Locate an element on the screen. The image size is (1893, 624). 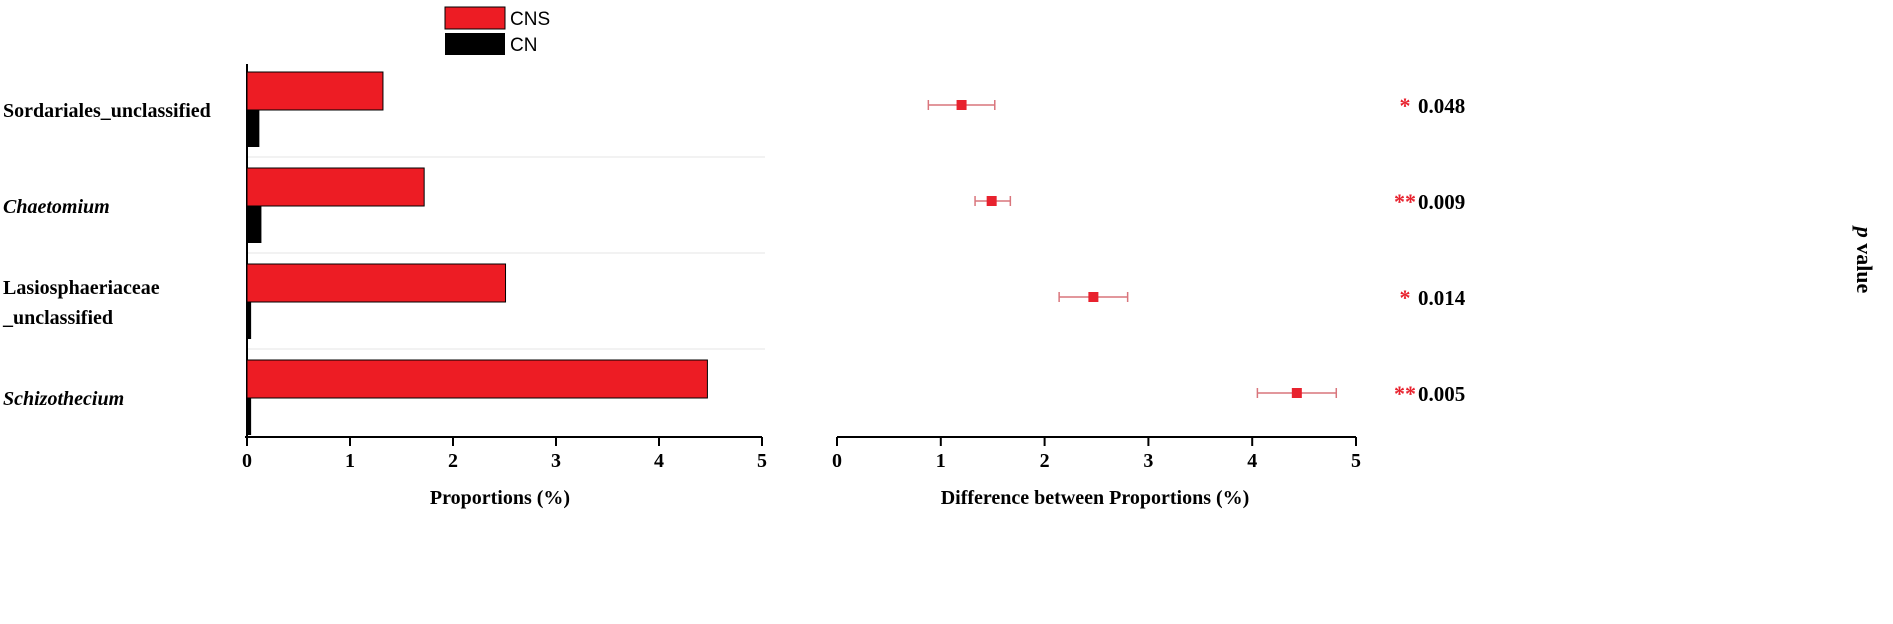
category-label-line: _unclassified is located at coordinates (57, 318).